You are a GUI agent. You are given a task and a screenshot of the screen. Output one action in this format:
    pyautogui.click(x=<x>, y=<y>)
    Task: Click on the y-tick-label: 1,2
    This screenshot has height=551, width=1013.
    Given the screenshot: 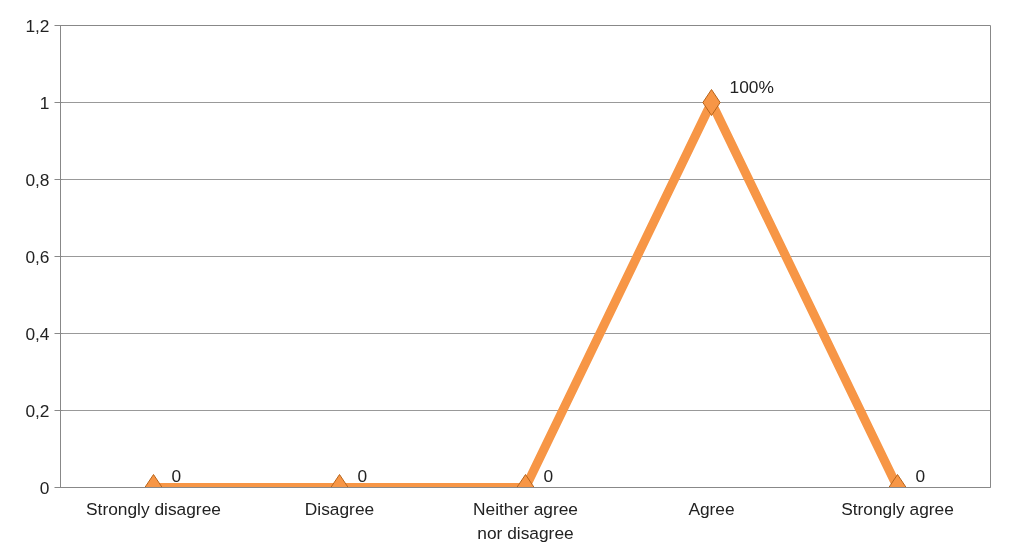 What is the action you would take?
    pyautogui.click(x=37, y=25)
    